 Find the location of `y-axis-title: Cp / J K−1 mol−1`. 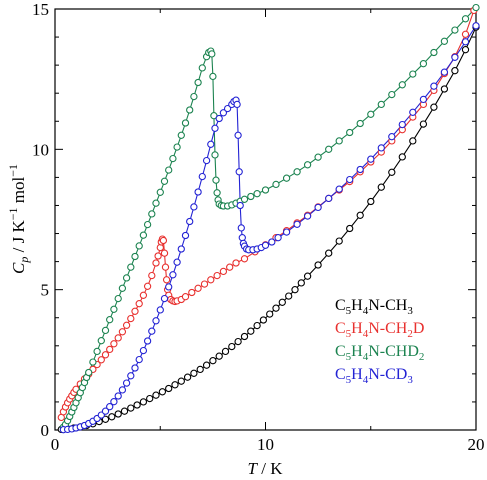

y-axis-title: Cp / J K−1 mol−1 is located at coordinates (18, 219).